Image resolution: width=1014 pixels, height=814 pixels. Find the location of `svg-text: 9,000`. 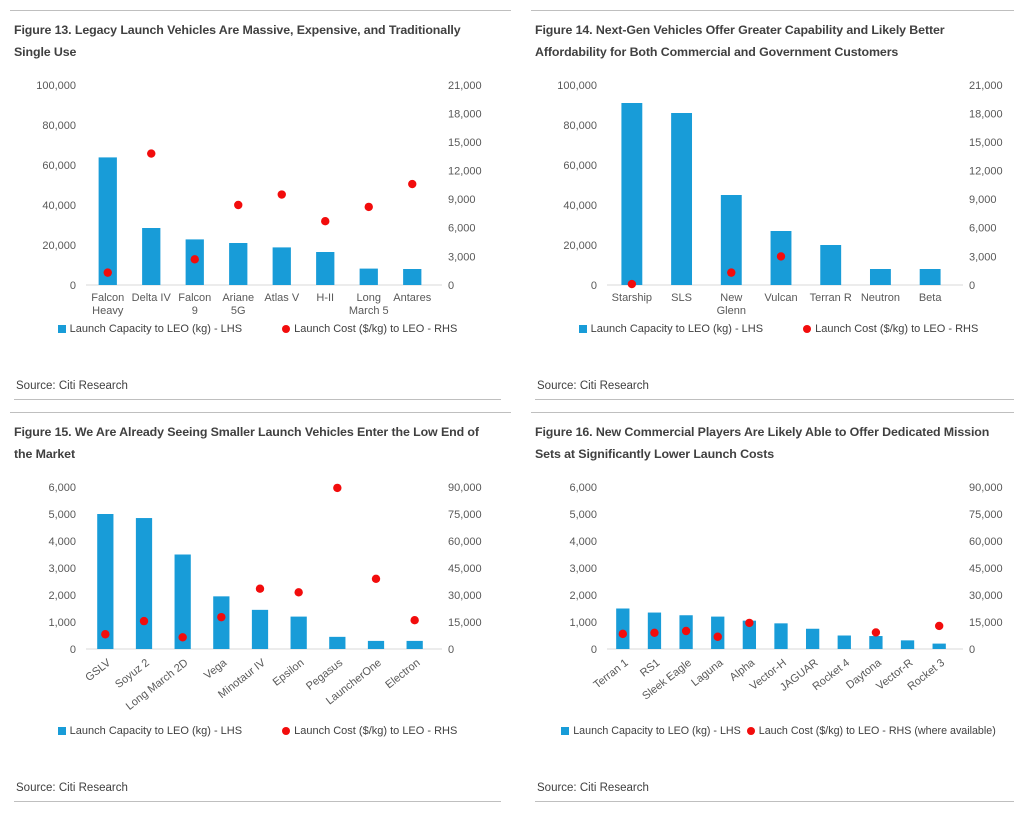

svg-text: 9,000 is located at coordinates (983, 201).